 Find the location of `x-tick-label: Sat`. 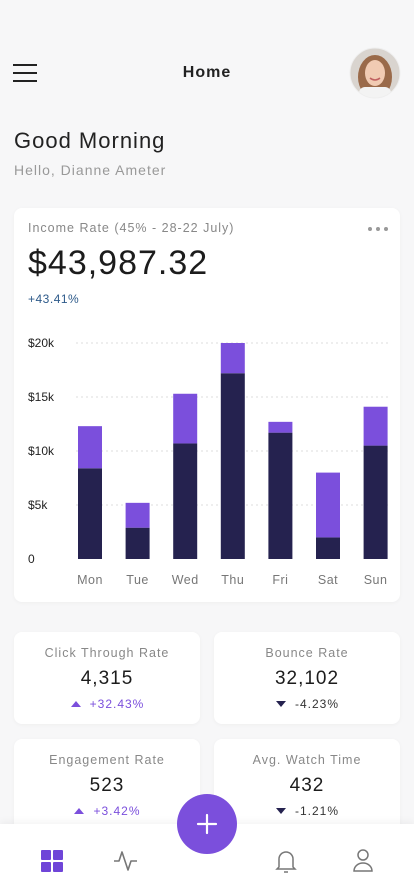

x-tick-label: Sat is located at coordinates (328, 580).